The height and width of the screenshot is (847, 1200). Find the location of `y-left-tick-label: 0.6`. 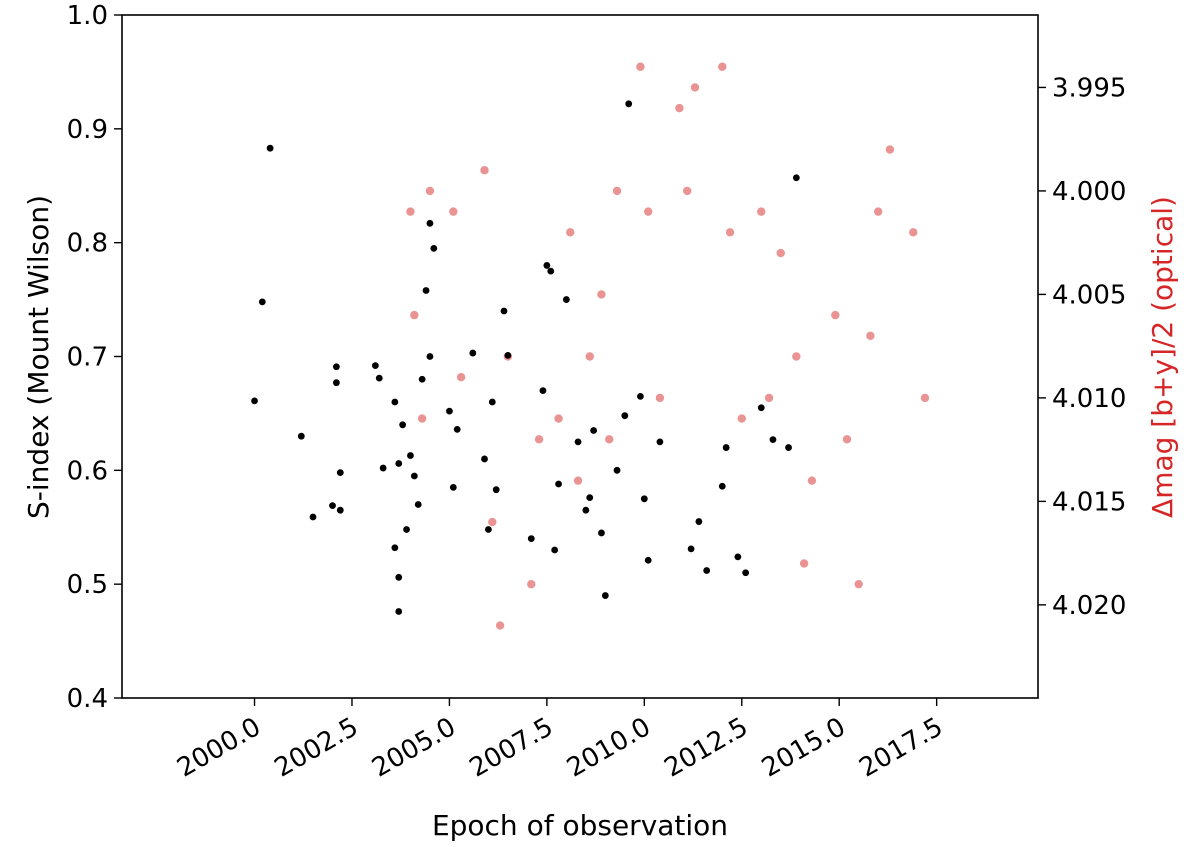

y-left-tick-label: 0.6 is located at coordinates (87, 471).